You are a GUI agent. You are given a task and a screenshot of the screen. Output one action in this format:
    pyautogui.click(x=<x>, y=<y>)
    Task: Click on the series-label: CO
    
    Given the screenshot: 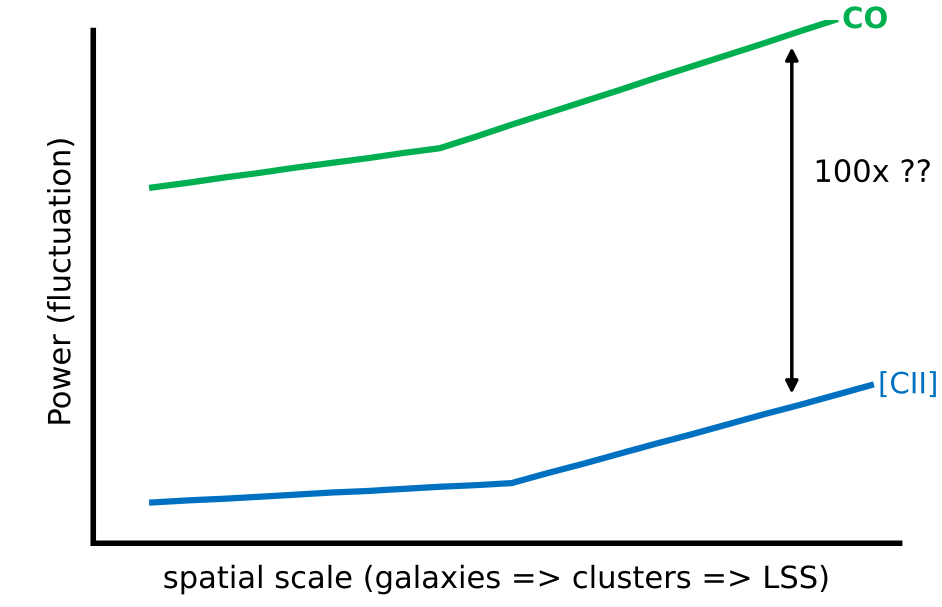 What is the action you would take?
    pyautogui.click(x=865, y=17)
    